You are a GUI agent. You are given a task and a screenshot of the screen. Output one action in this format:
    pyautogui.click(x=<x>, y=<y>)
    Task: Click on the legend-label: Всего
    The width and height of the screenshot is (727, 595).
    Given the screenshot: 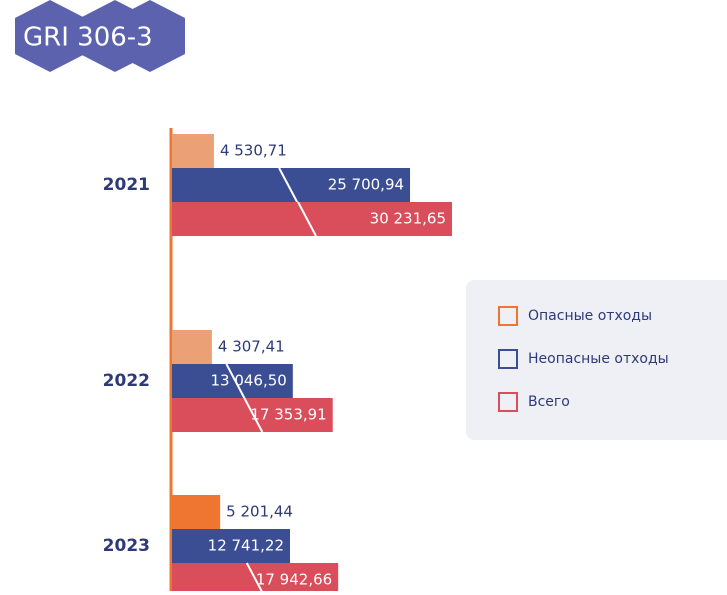 What is the action you would take?
    pyautogui.click(x=549, y=402)
    